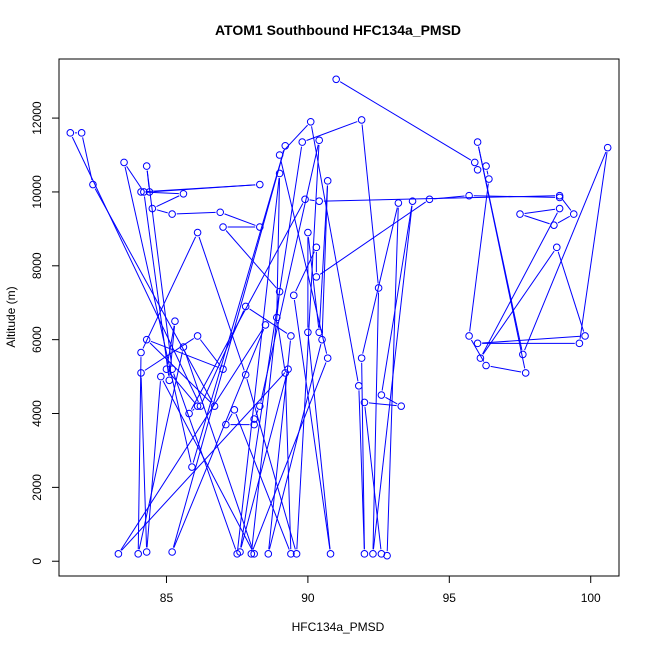 Image resolution: width=650 pixels, height=650 pixels. I want to click on x-tick-label: 100, so click(591, 598).